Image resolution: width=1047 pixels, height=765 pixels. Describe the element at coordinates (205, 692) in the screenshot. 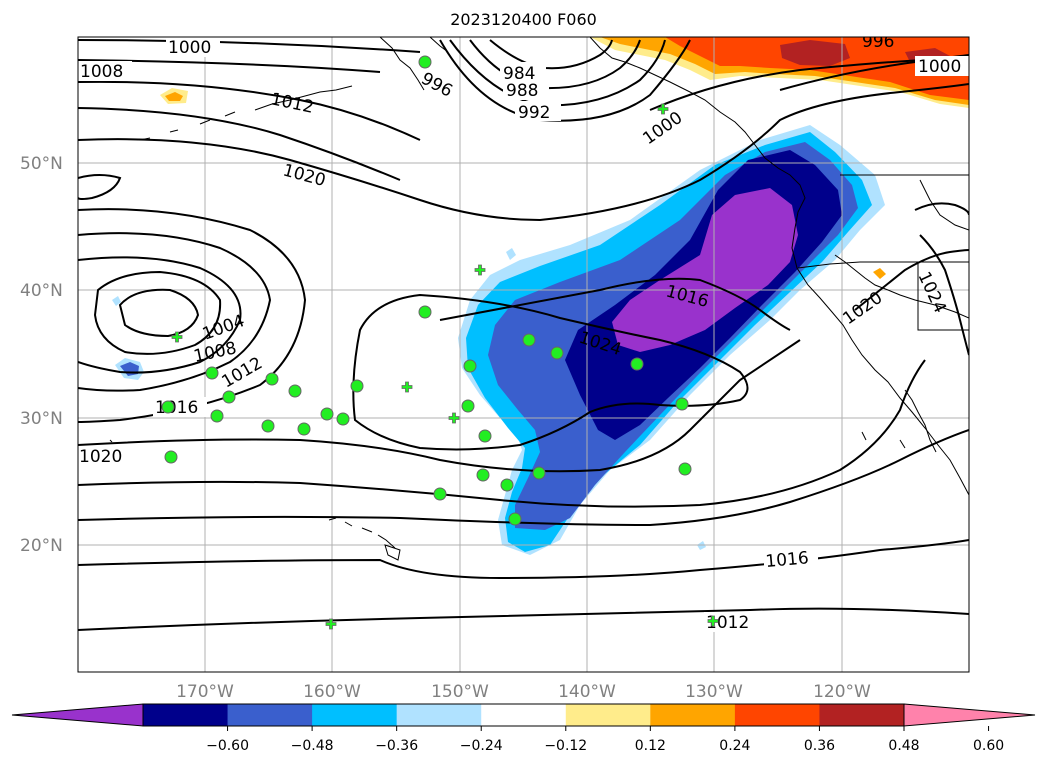

I see `lon-label: 170°W` at that location.